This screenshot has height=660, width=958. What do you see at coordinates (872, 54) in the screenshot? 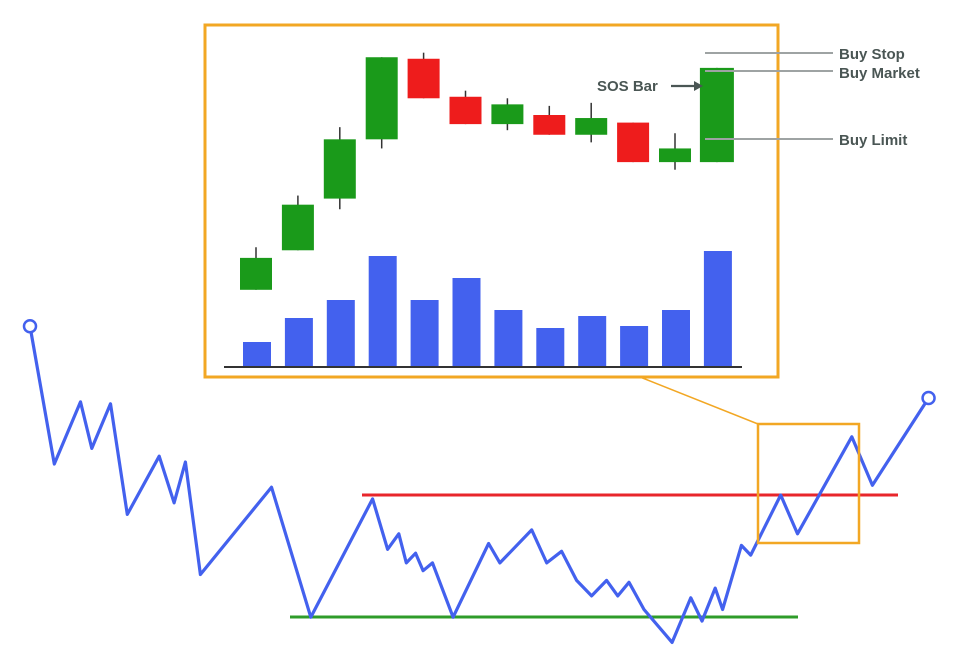
I see `buy-stop-label: Buy Stop` at bounding box center [872, 54].